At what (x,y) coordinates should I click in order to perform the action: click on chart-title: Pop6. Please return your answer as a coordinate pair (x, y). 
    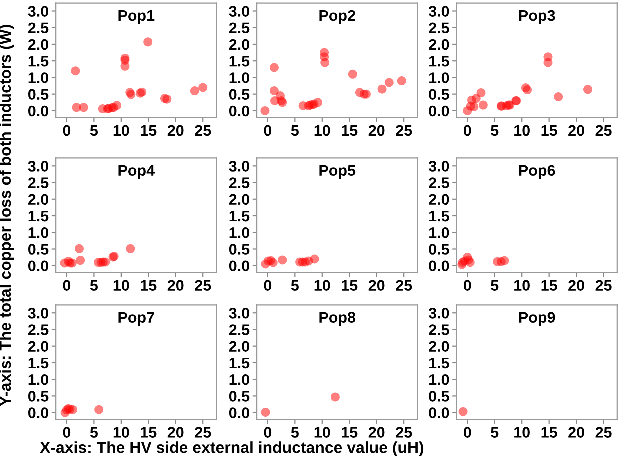
    Looking at the image, I should click on (537, 172).